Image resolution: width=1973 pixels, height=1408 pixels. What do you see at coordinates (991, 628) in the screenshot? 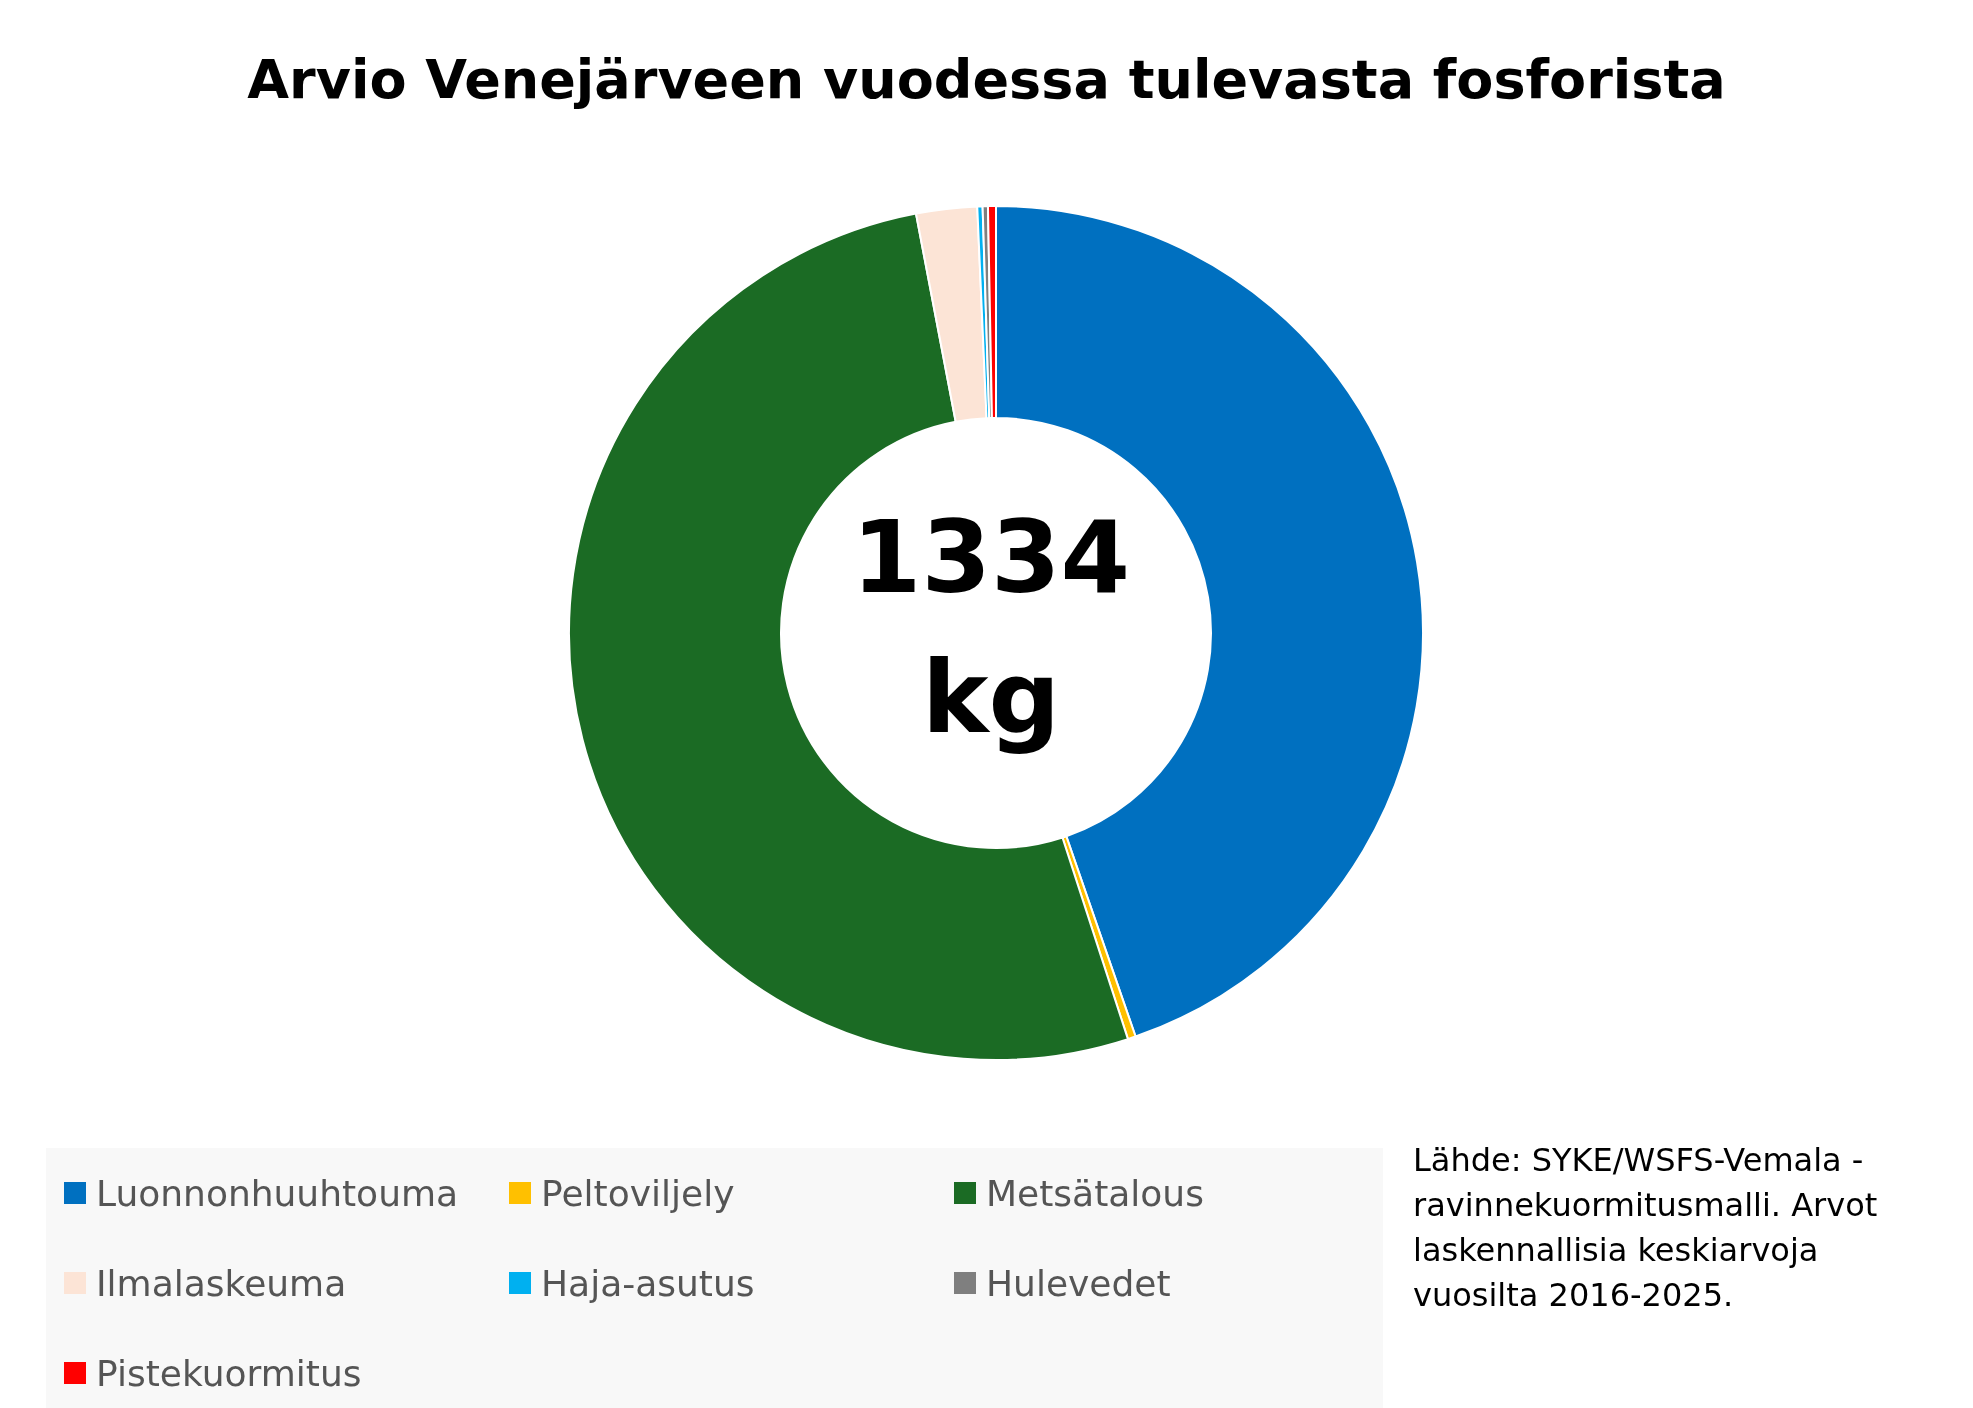
I see `text: 1334 kg` at bounding box center [991, 628].